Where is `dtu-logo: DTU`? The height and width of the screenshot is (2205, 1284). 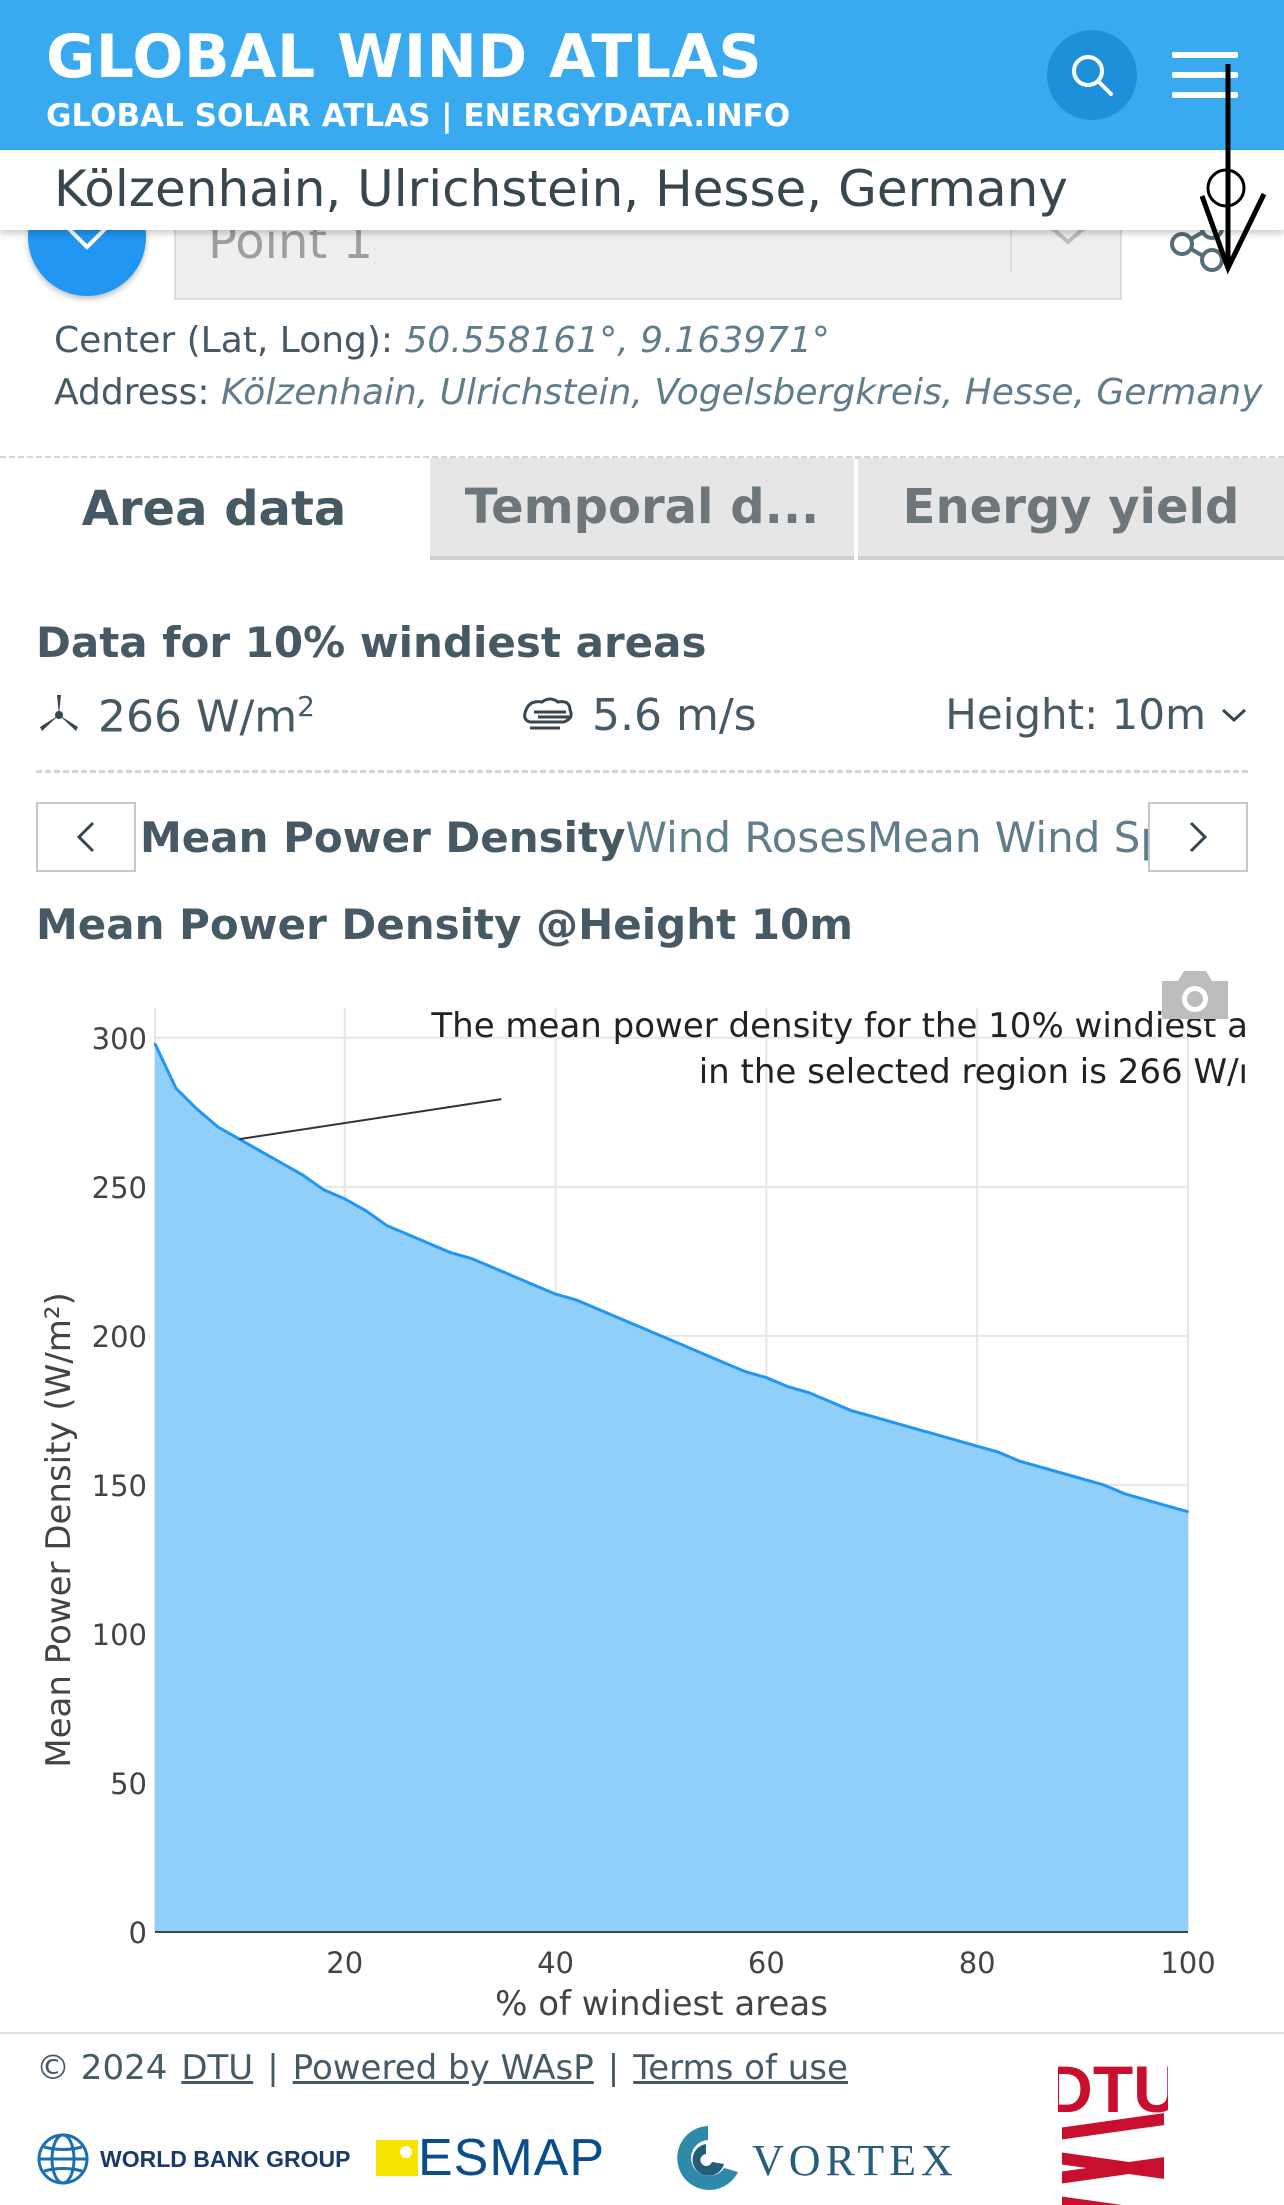
dtu-logo: DTU is located at coordinates (1113, 2126).